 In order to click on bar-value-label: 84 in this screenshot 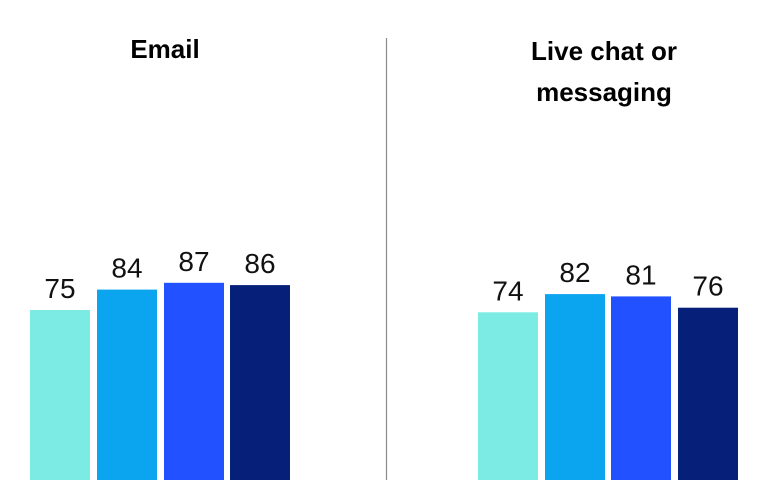, I will do `click(126, 268)`.